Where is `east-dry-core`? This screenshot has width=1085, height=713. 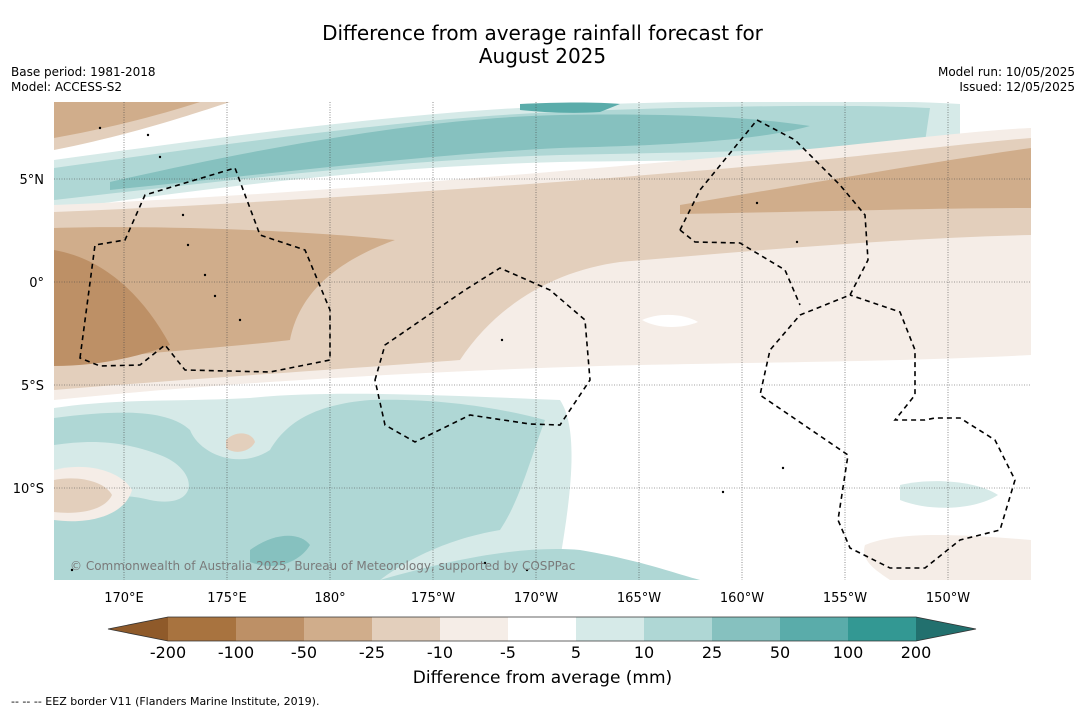
east-dry-core is located at coordinates (855, 181).